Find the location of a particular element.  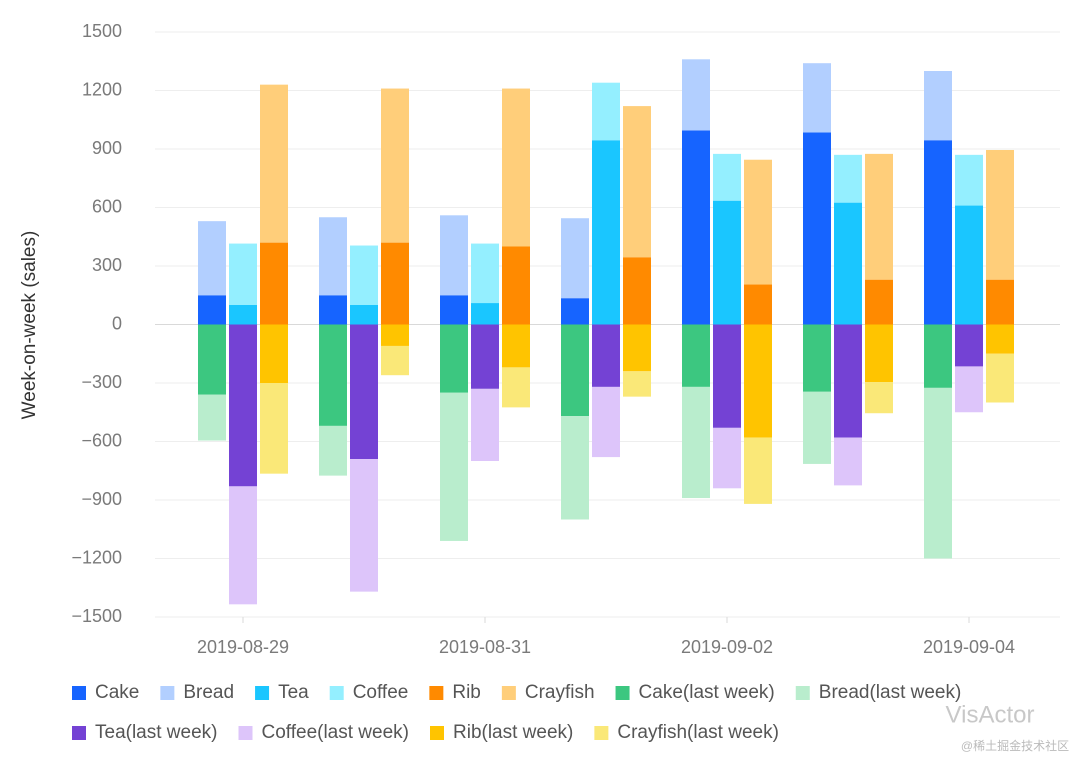

y-tick-label: −300 is located at coordinates (101, 382).